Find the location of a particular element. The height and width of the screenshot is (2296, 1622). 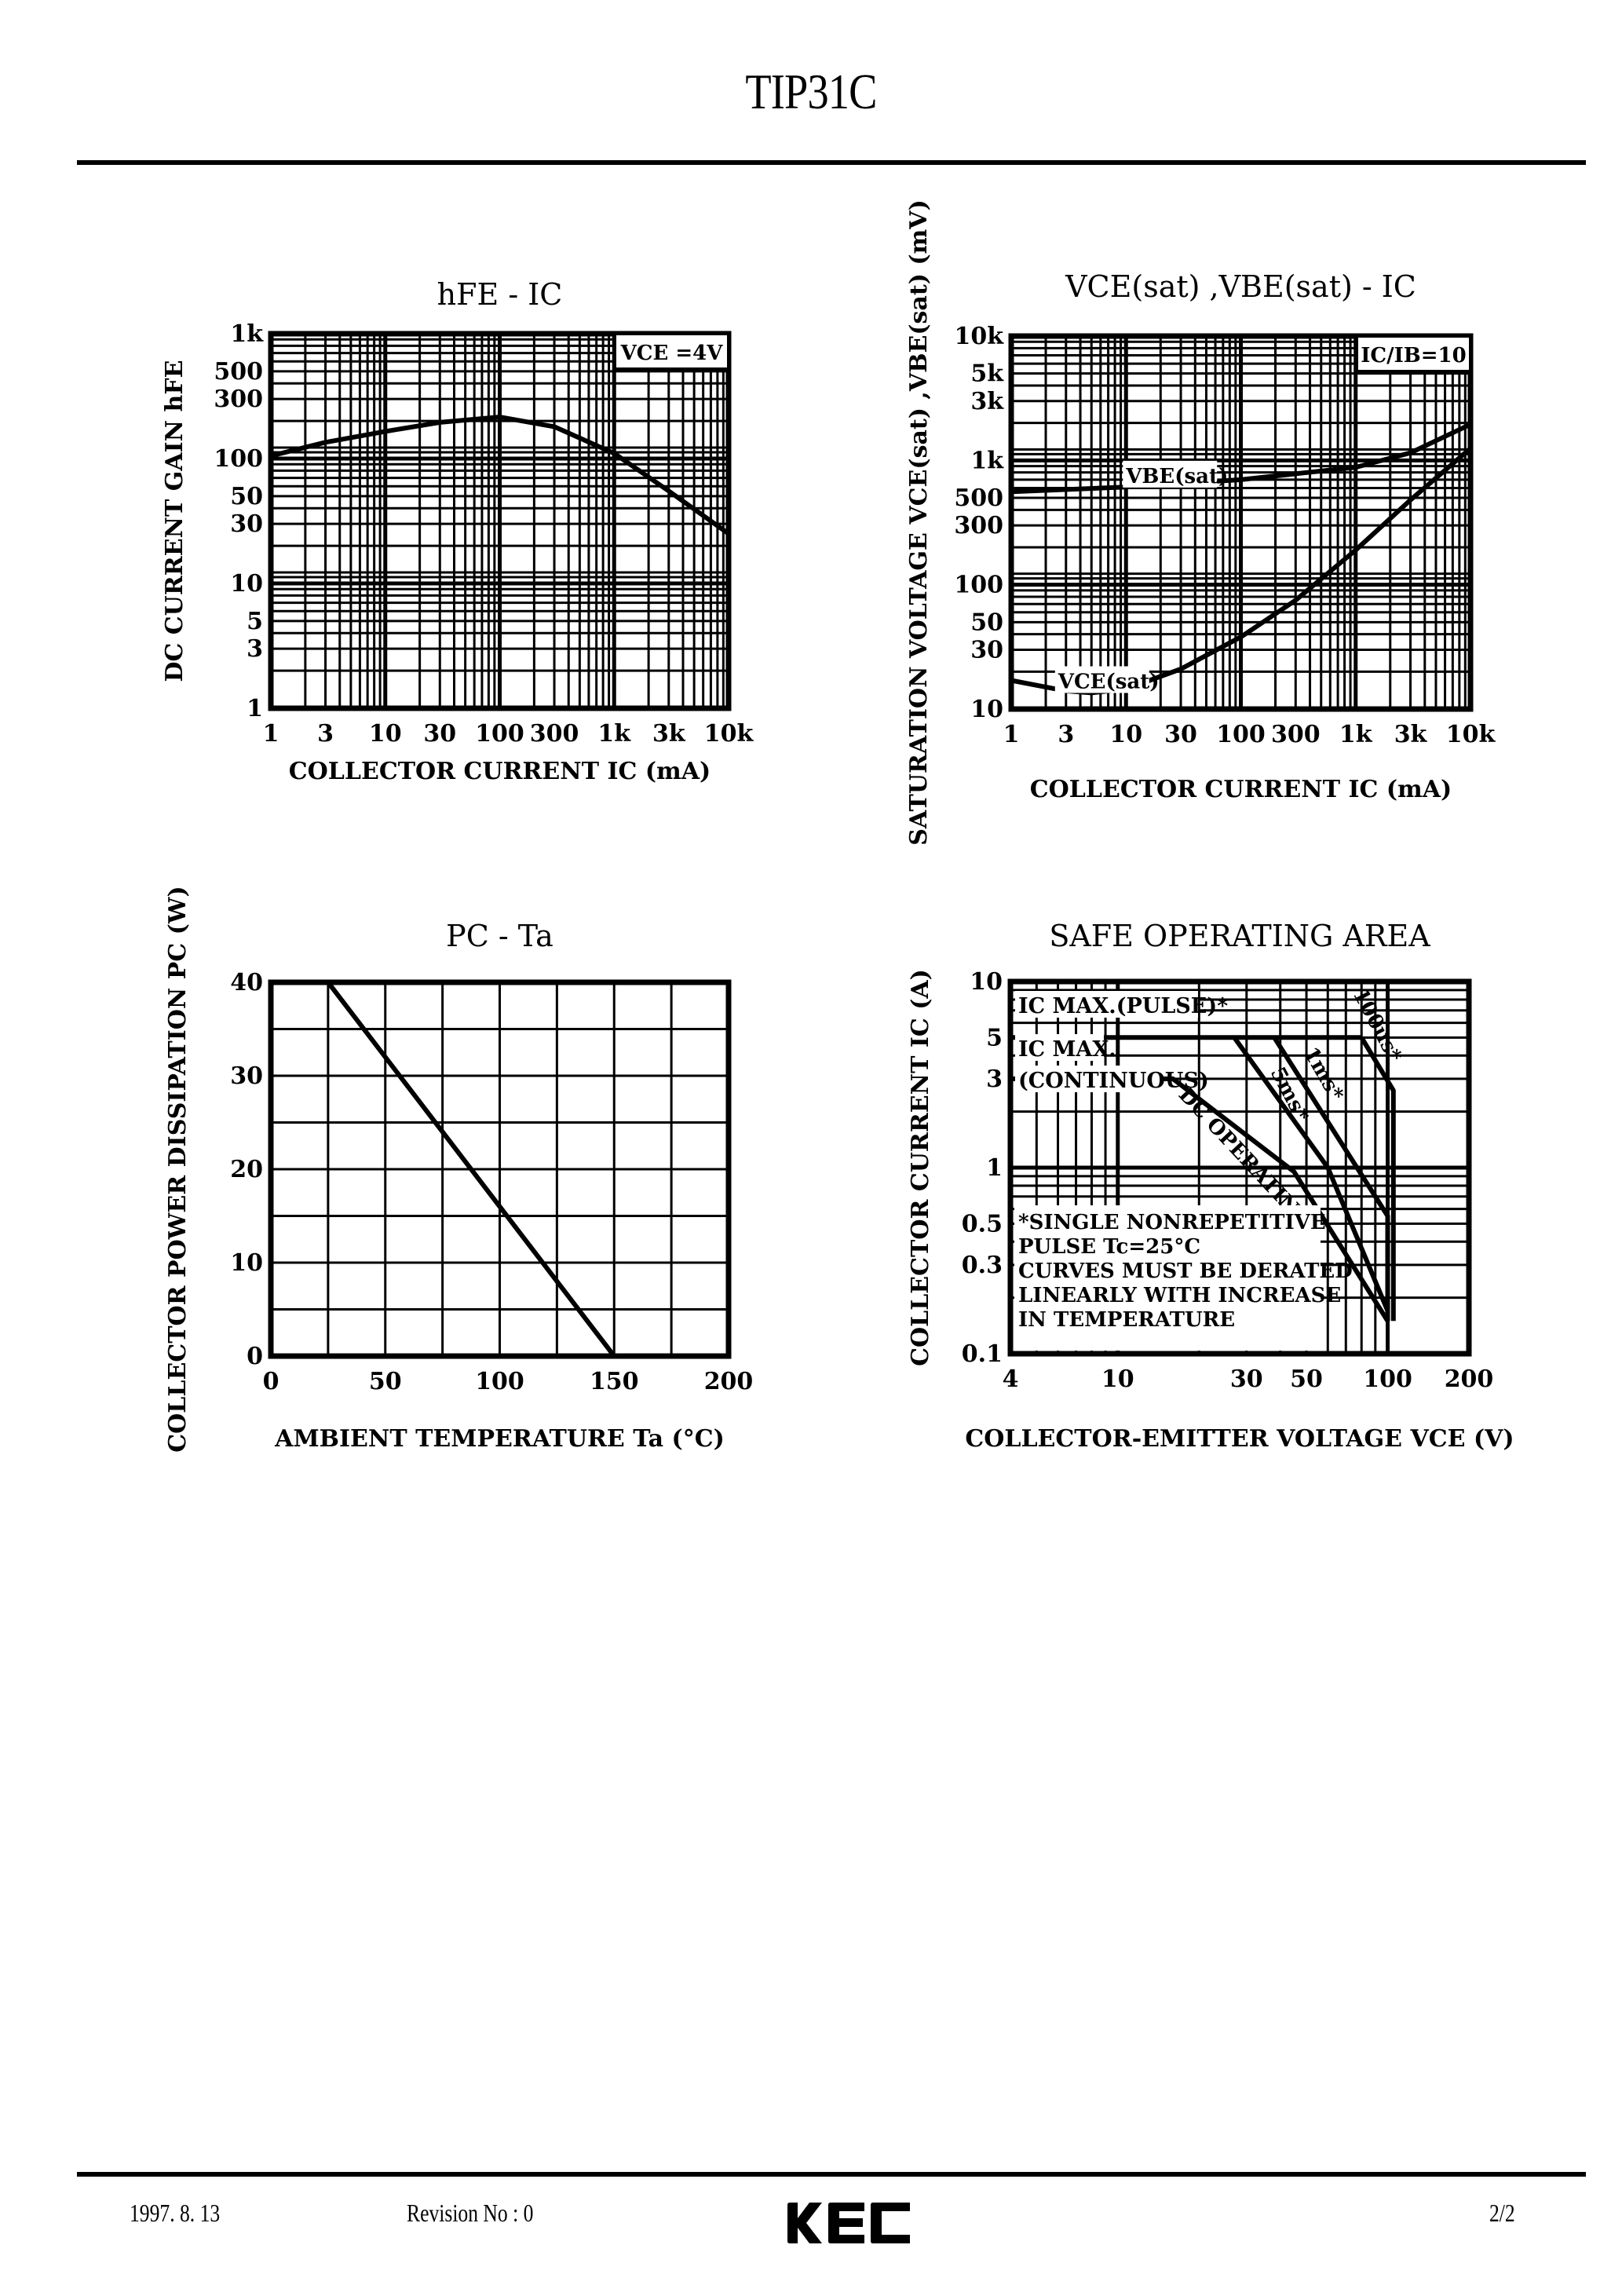

y-tick-label: 20 is located at coordinates (246, 1170).